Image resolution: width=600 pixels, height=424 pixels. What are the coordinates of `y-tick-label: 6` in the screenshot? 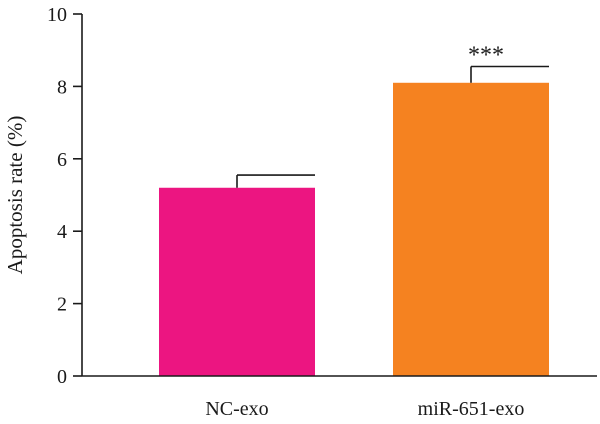 It's located at (62, 160).